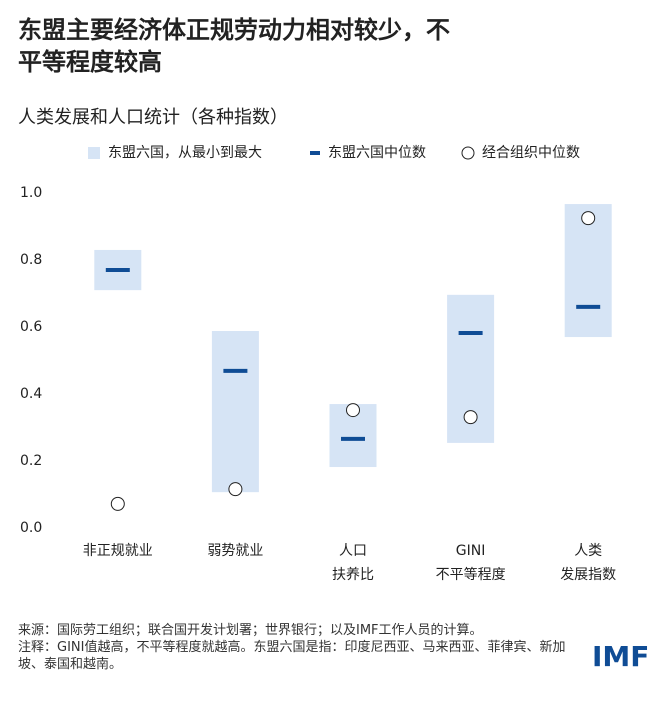 This screenshot has height=703, width=671. I want to click on y-tick-label: 0.6, so click(31, 327).